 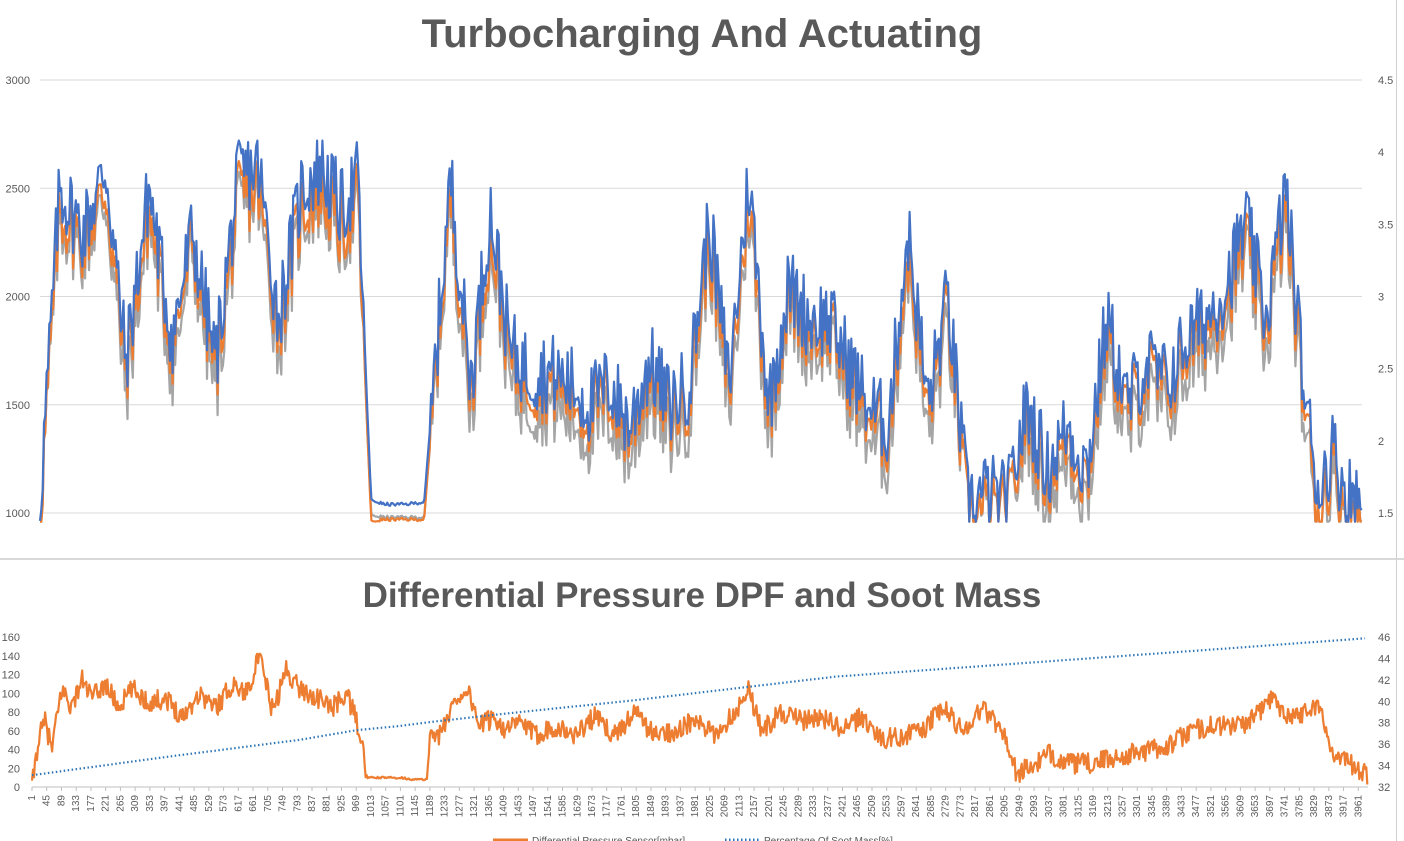 I want to click on xtick-label-64: 2817, so click(x=975, y=806).